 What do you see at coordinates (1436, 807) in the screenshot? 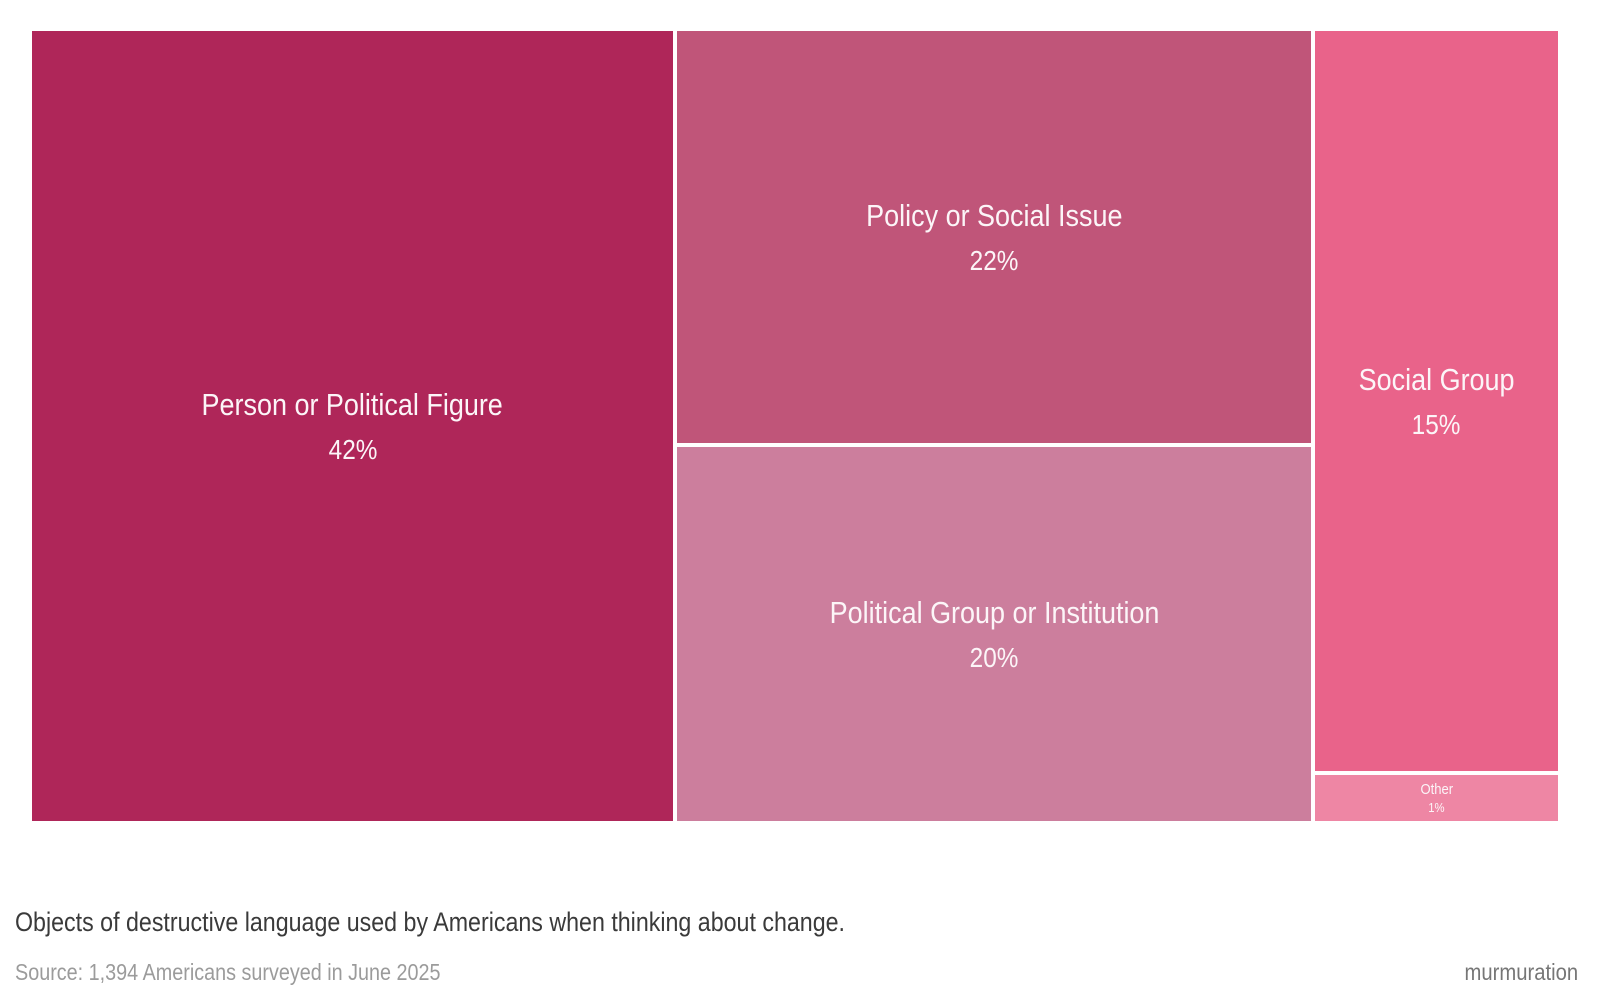
I see `tile-value: 1%` at bounding box center [1436, 807].